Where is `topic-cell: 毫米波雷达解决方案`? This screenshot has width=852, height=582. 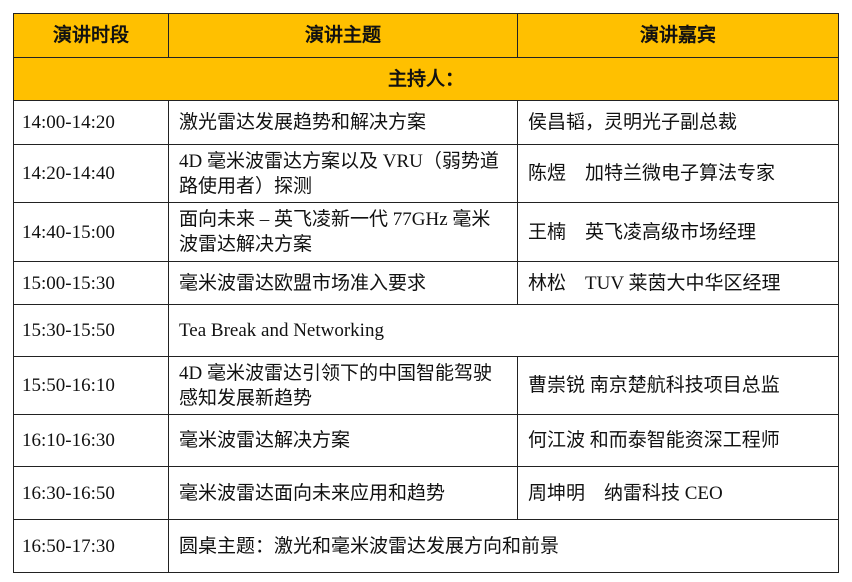
topic-cell: 毫米波雷达解决方案 is located at coordinates (343, 440).